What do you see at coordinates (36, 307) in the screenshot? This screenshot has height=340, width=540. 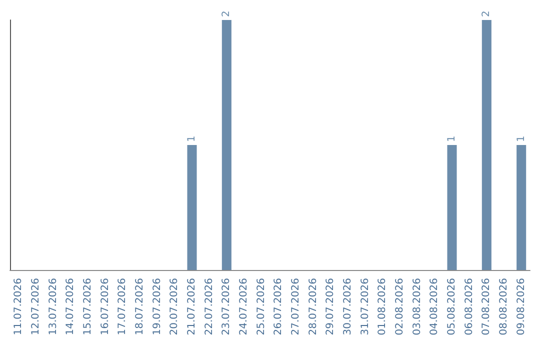 I see `x-tick-label: 12.07.2026` at bounding box center [36, 307].